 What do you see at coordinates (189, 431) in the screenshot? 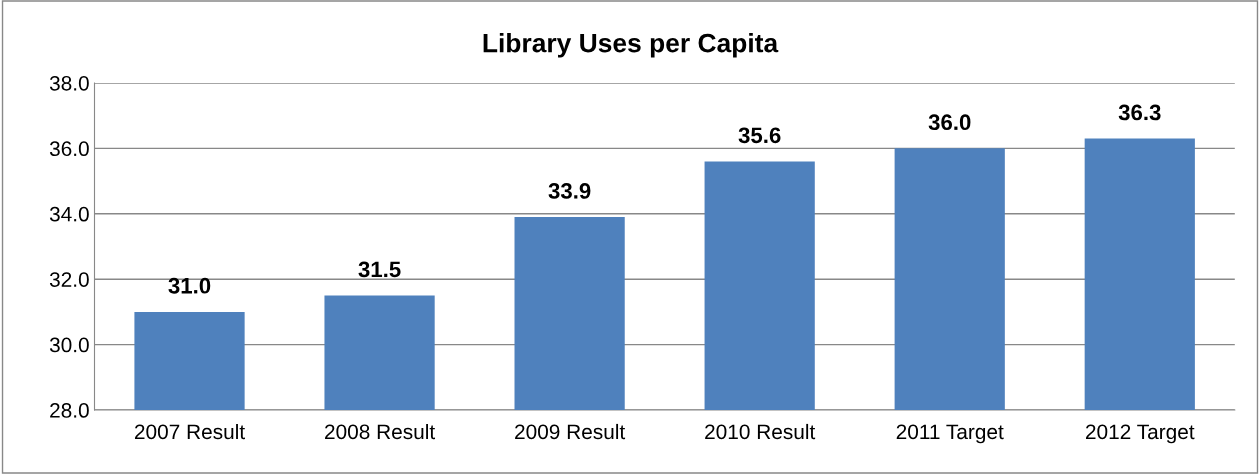
I see `x-tick-label: 2007 Result` at bounding box center [189, 431].